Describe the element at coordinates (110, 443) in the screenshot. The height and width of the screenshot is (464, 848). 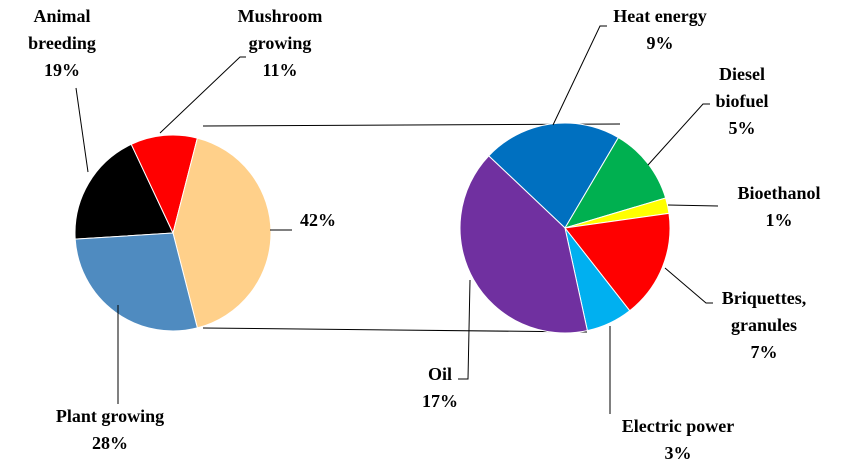
I see `slice-value-label: 28%` at that location.